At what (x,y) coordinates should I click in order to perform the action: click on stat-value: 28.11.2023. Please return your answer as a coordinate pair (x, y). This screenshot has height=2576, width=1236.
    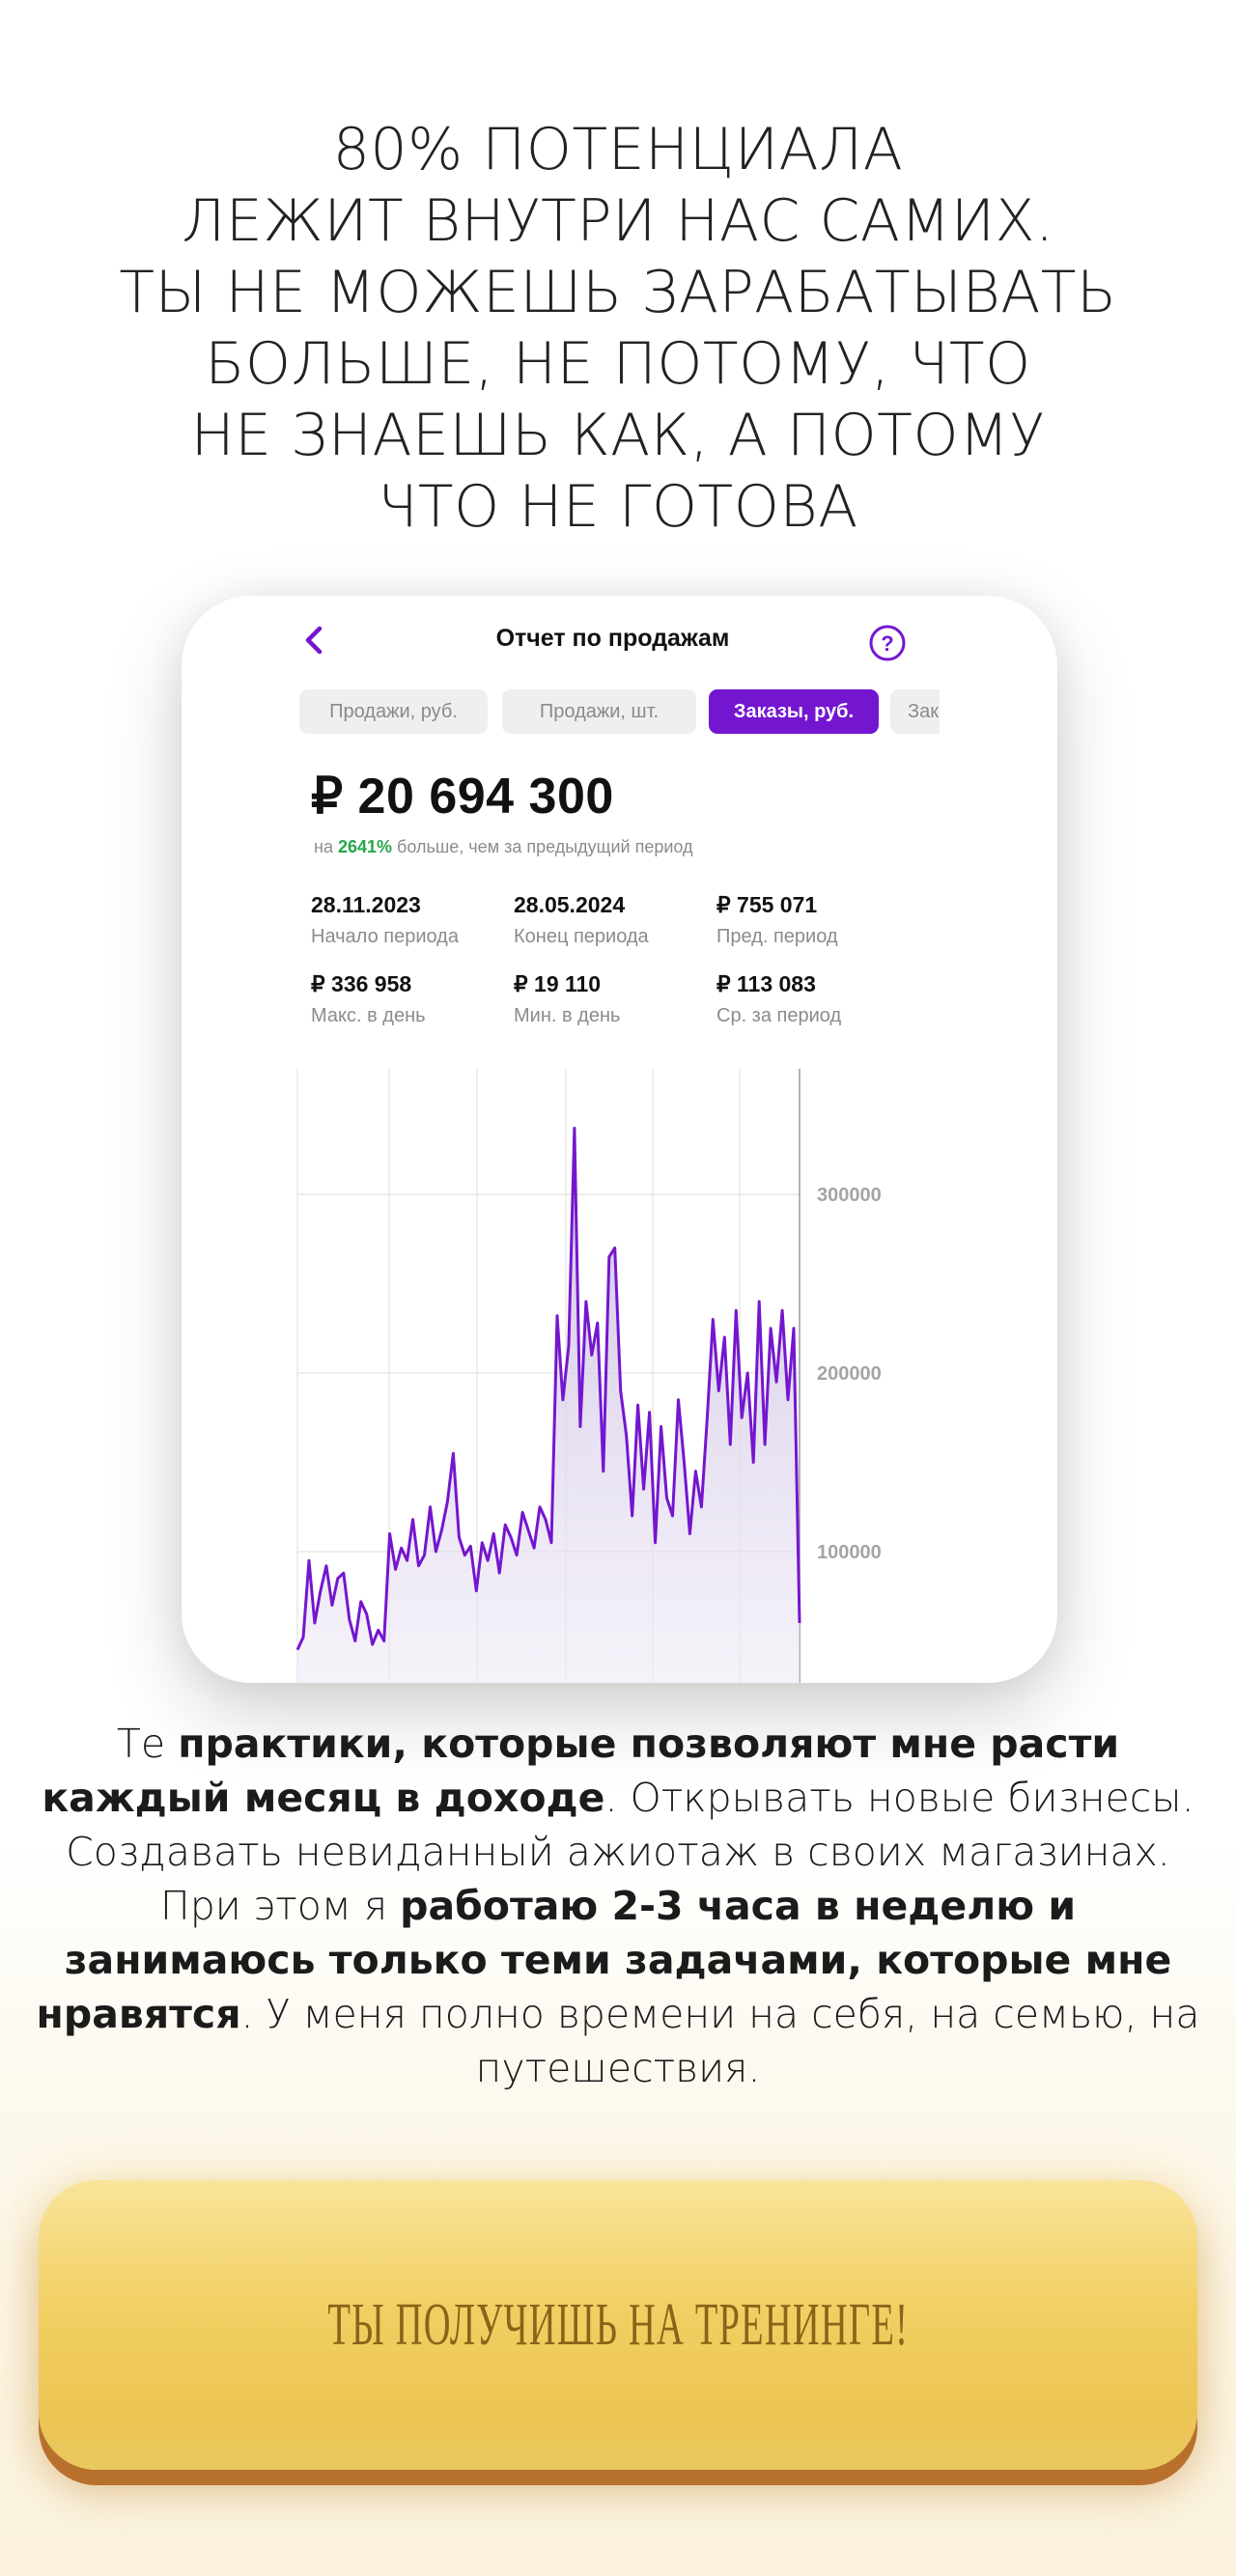
    Looking at the image, I should click on (366, 905).